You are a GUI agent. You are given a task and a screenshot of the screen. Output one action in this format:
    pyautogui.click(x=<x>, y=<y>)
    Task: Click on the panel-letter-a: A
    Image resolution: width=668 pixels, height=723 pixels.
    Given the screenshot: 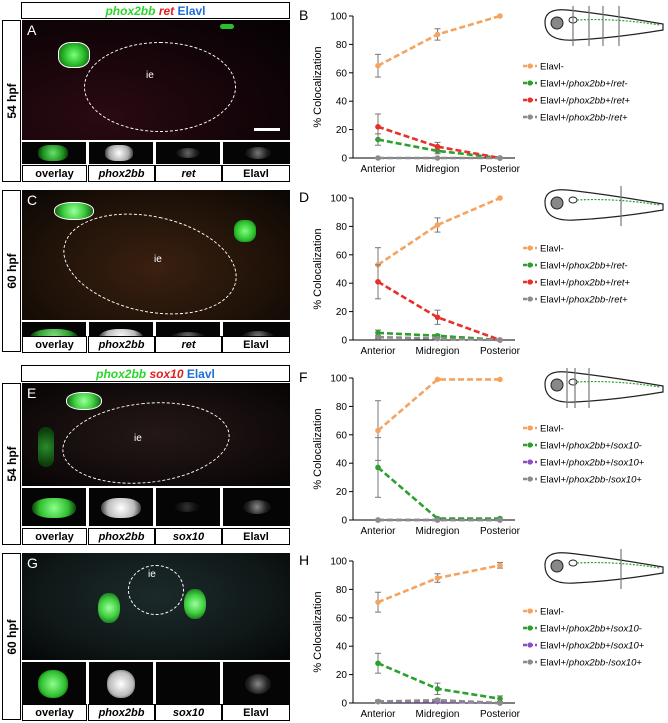 What is the action you would take?
    pyautogui.click(x=32, y=30)
    